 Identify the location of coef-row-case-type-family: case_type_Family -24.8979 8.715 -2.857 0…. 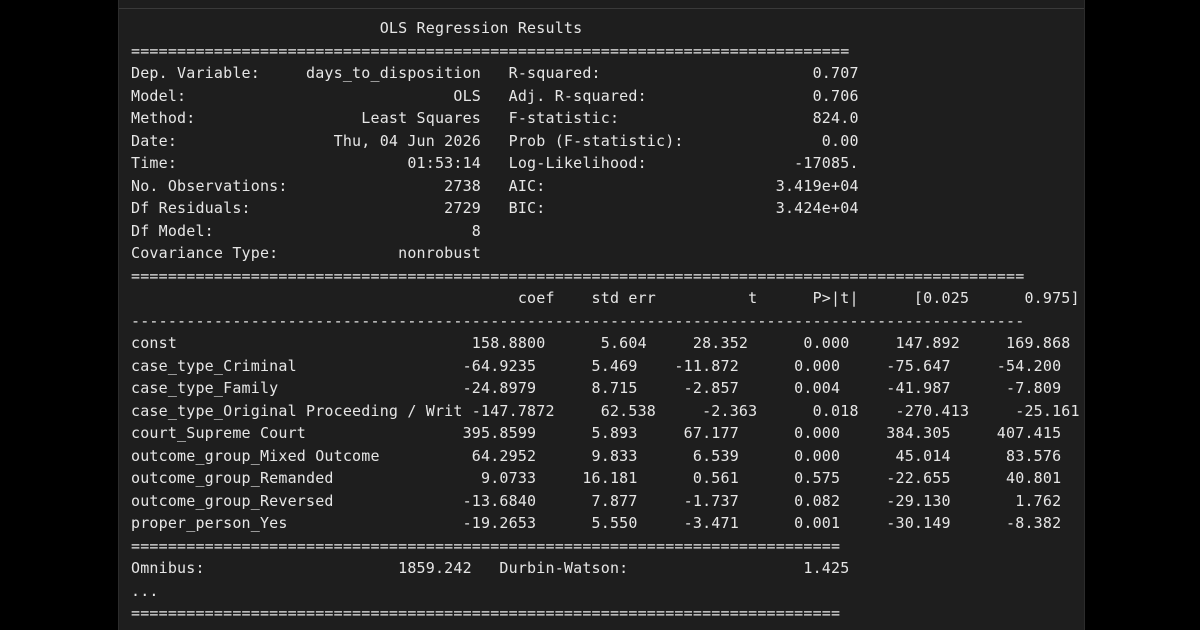
(596, 388).